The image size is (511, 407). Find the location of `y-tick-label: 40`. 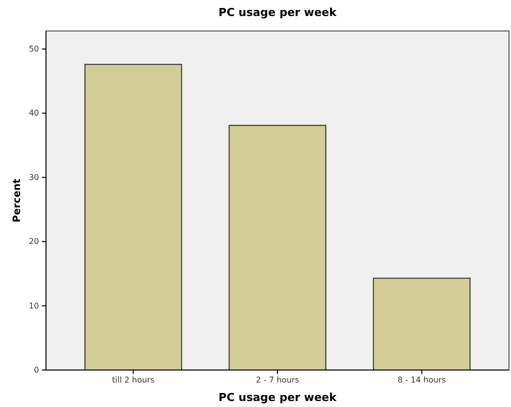

y-tick-label: 40 is located at coordinates (33, 113).